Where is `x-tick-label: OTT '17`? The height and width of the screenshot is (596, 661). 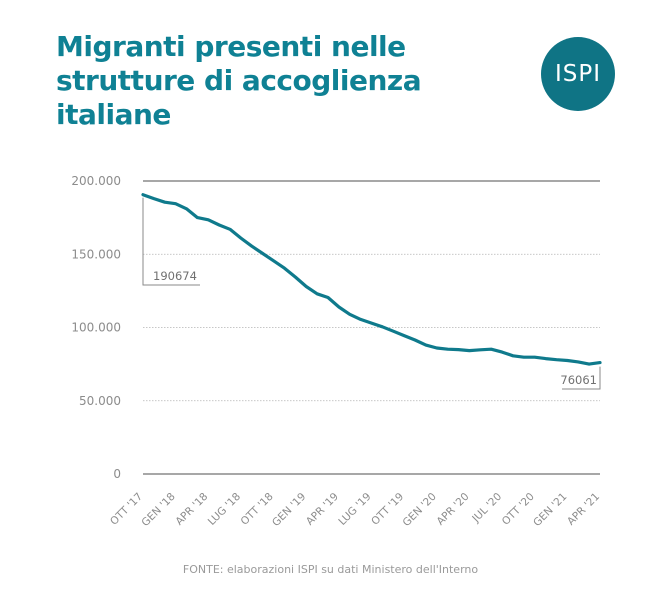
x-tick-label: OTT '17 is located at coordinates (126, 509).